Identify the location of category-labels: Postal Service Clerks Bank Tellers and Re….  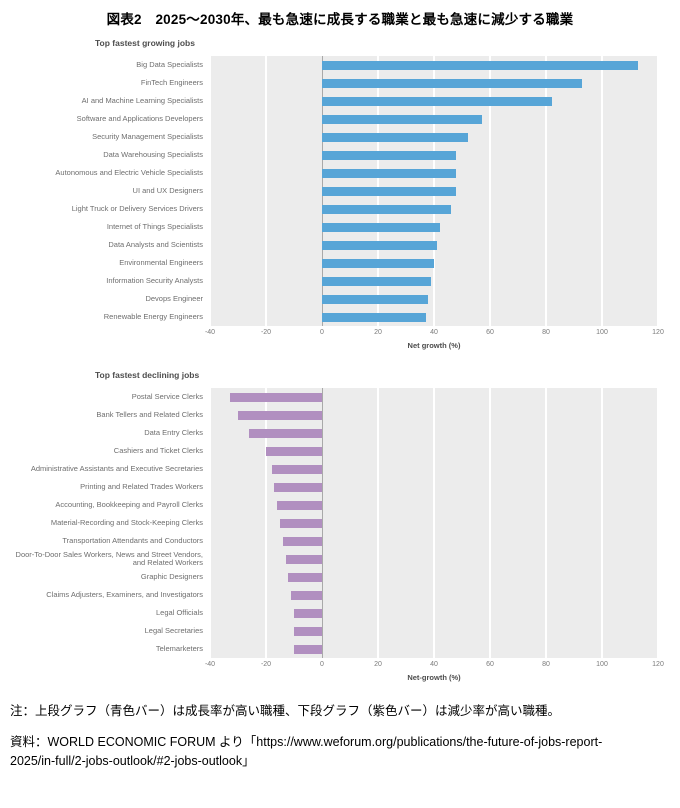
(110, 535).